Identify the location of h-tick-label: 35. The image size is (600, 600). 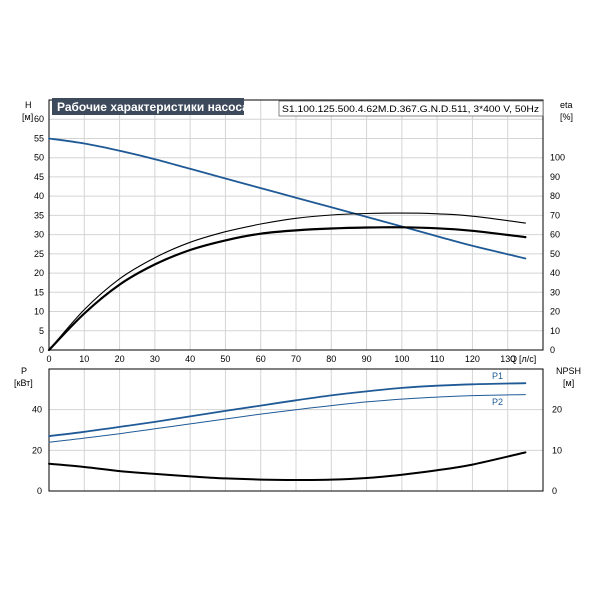
(39, 215).